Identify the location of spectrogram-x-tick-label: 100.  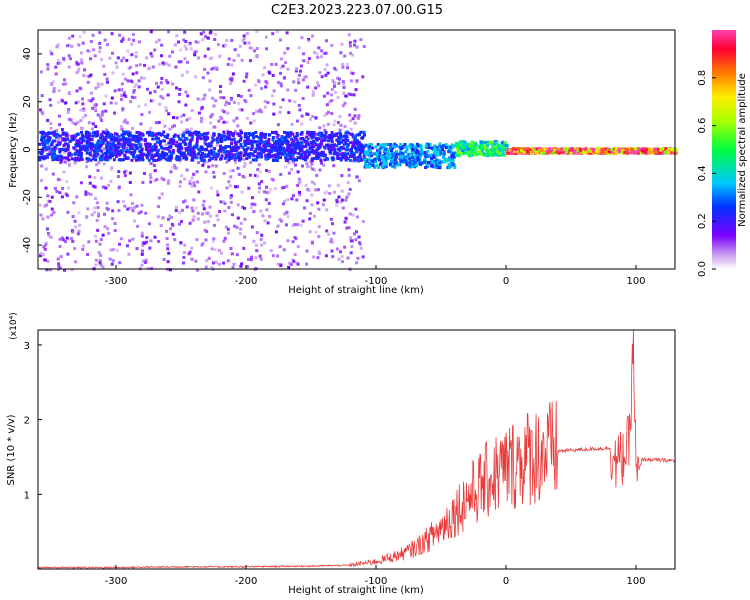
(635, 281).